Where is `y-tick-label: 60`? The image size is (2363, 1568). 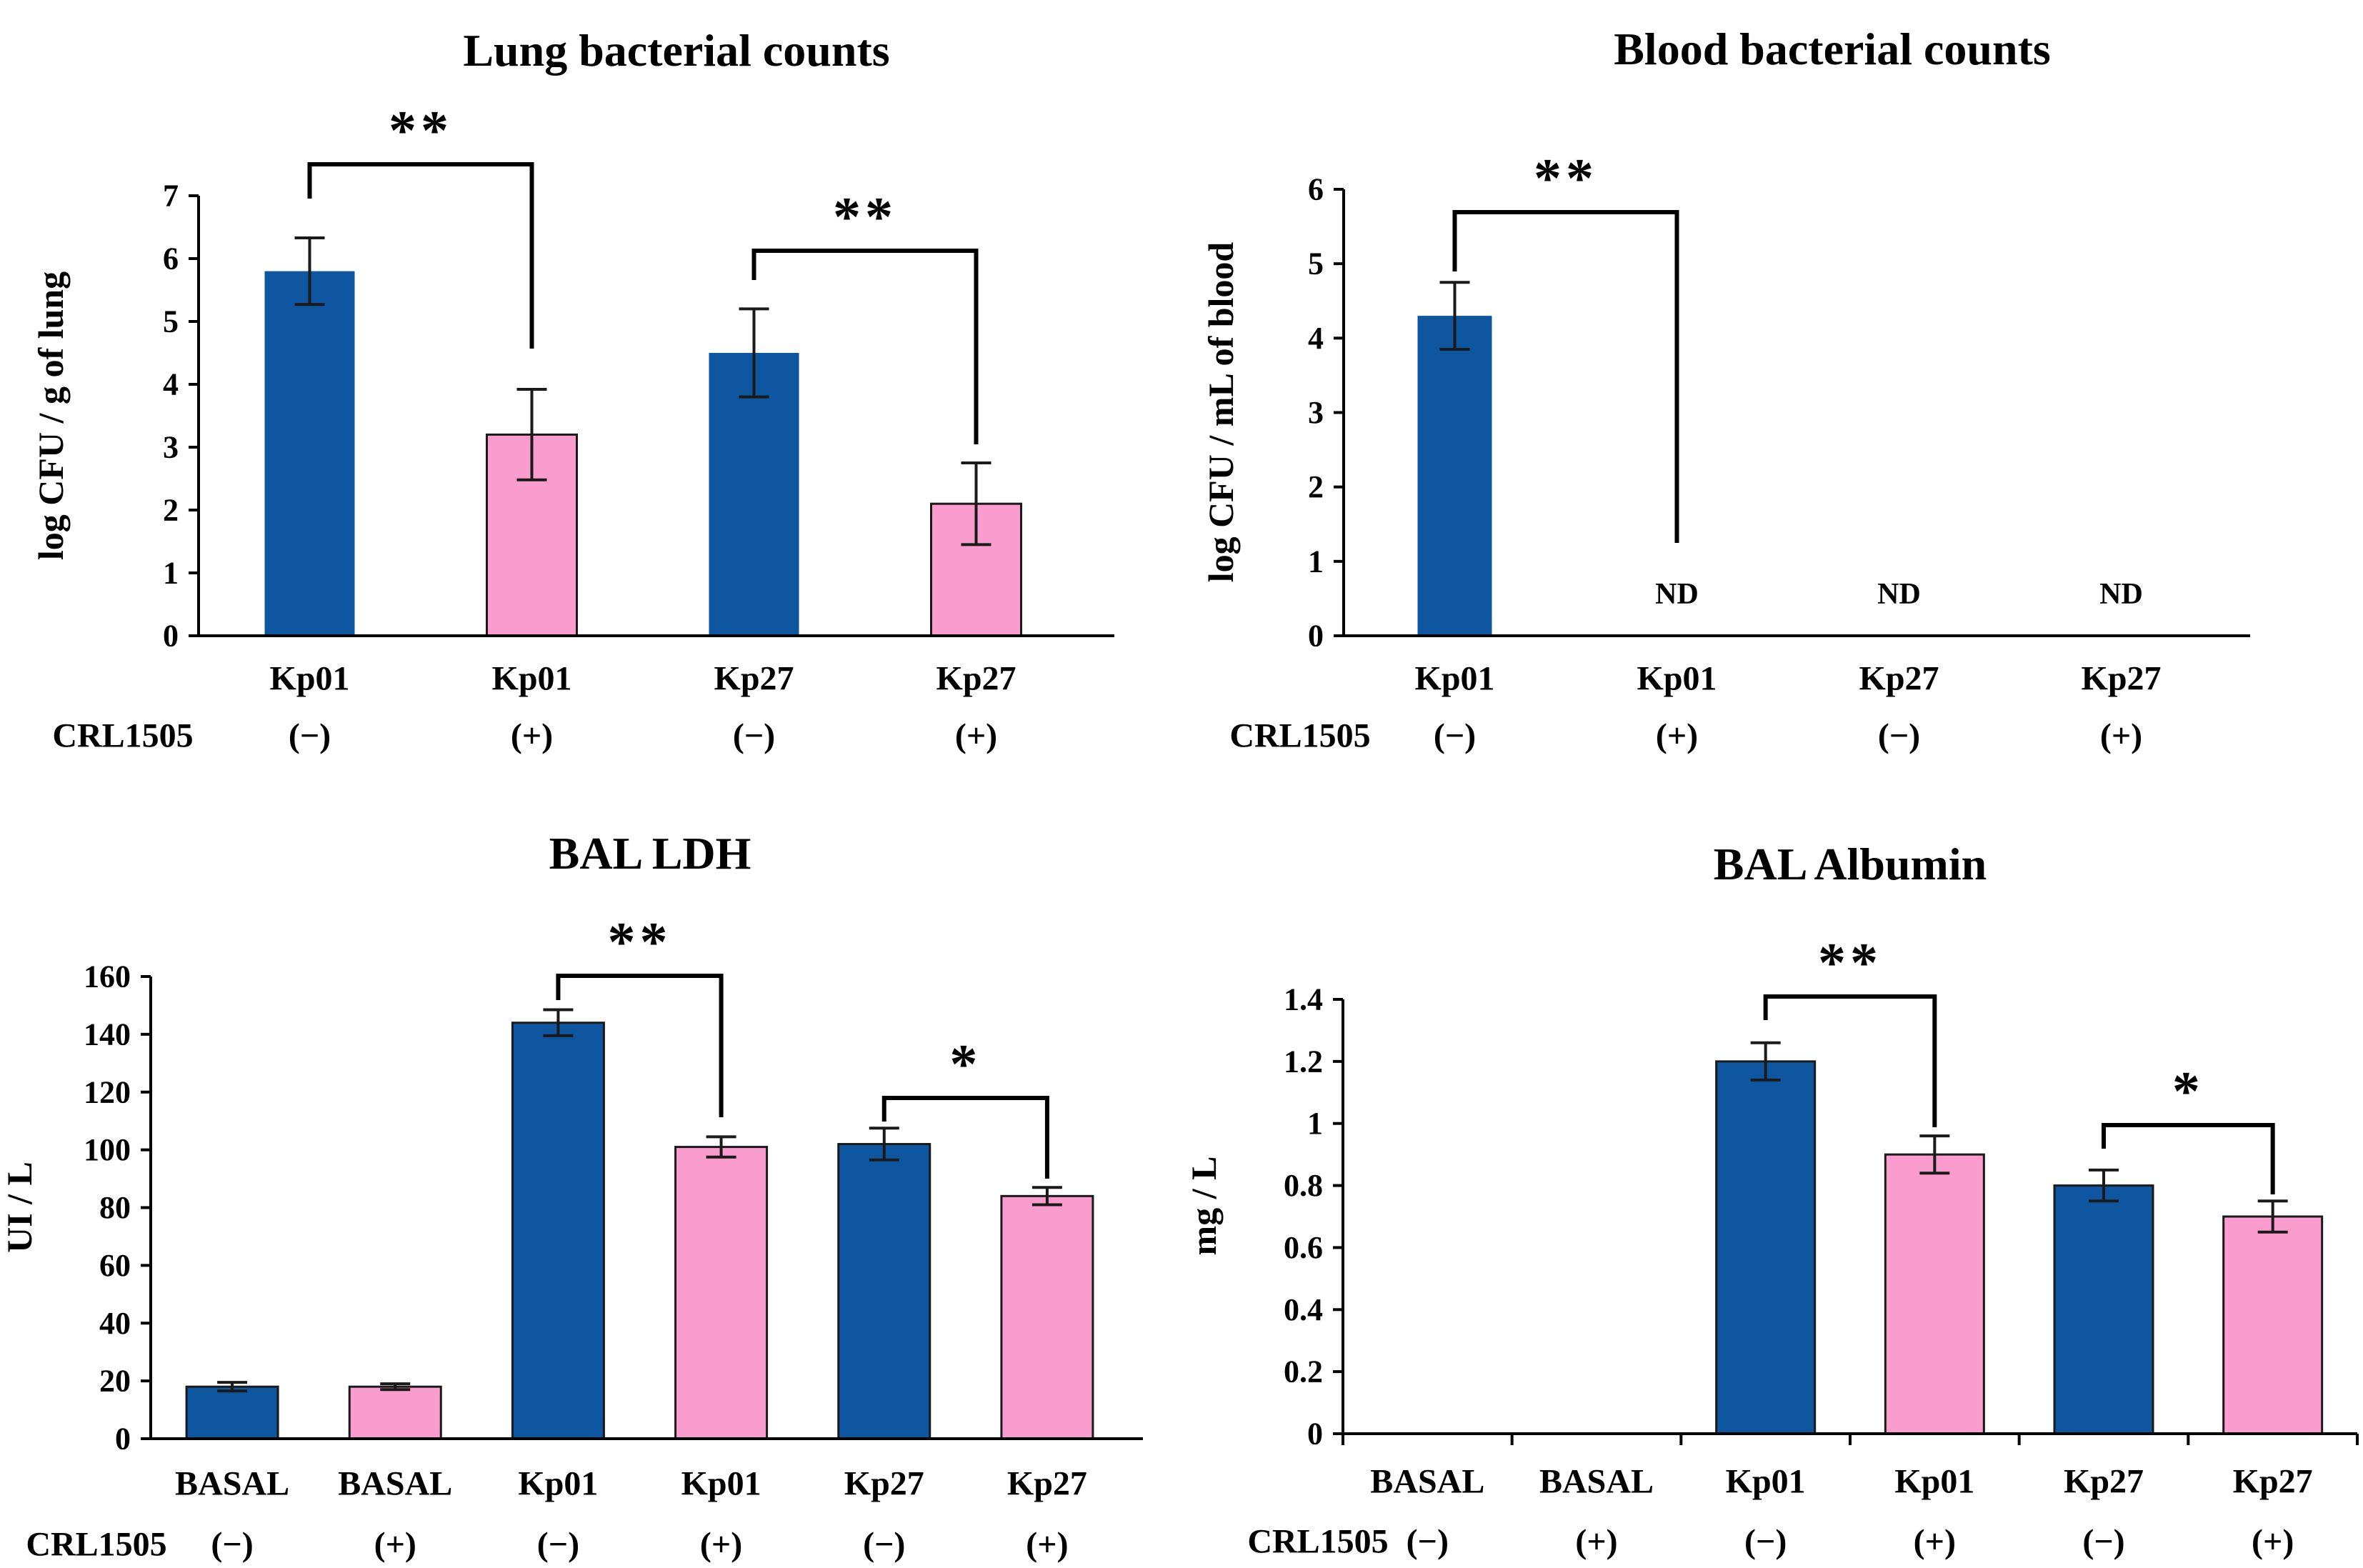 y-tick-label: 60 is located at coordinates (115, 1265).